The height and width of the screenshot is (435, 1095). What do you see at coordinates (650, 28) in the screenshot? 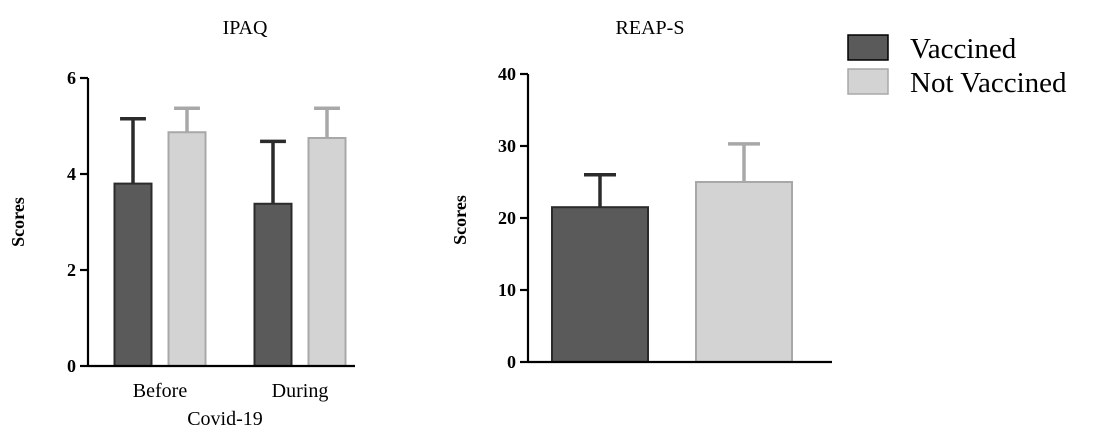
I see `reaps-title: REAP-S` at bounding box center [650, 28].